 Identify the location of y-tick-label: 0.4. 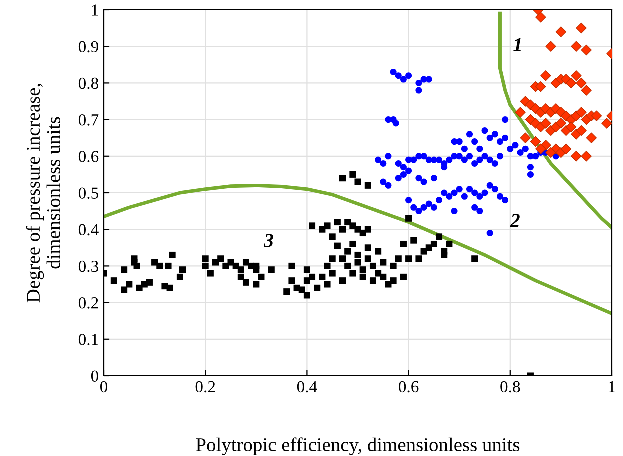
(88, 230).